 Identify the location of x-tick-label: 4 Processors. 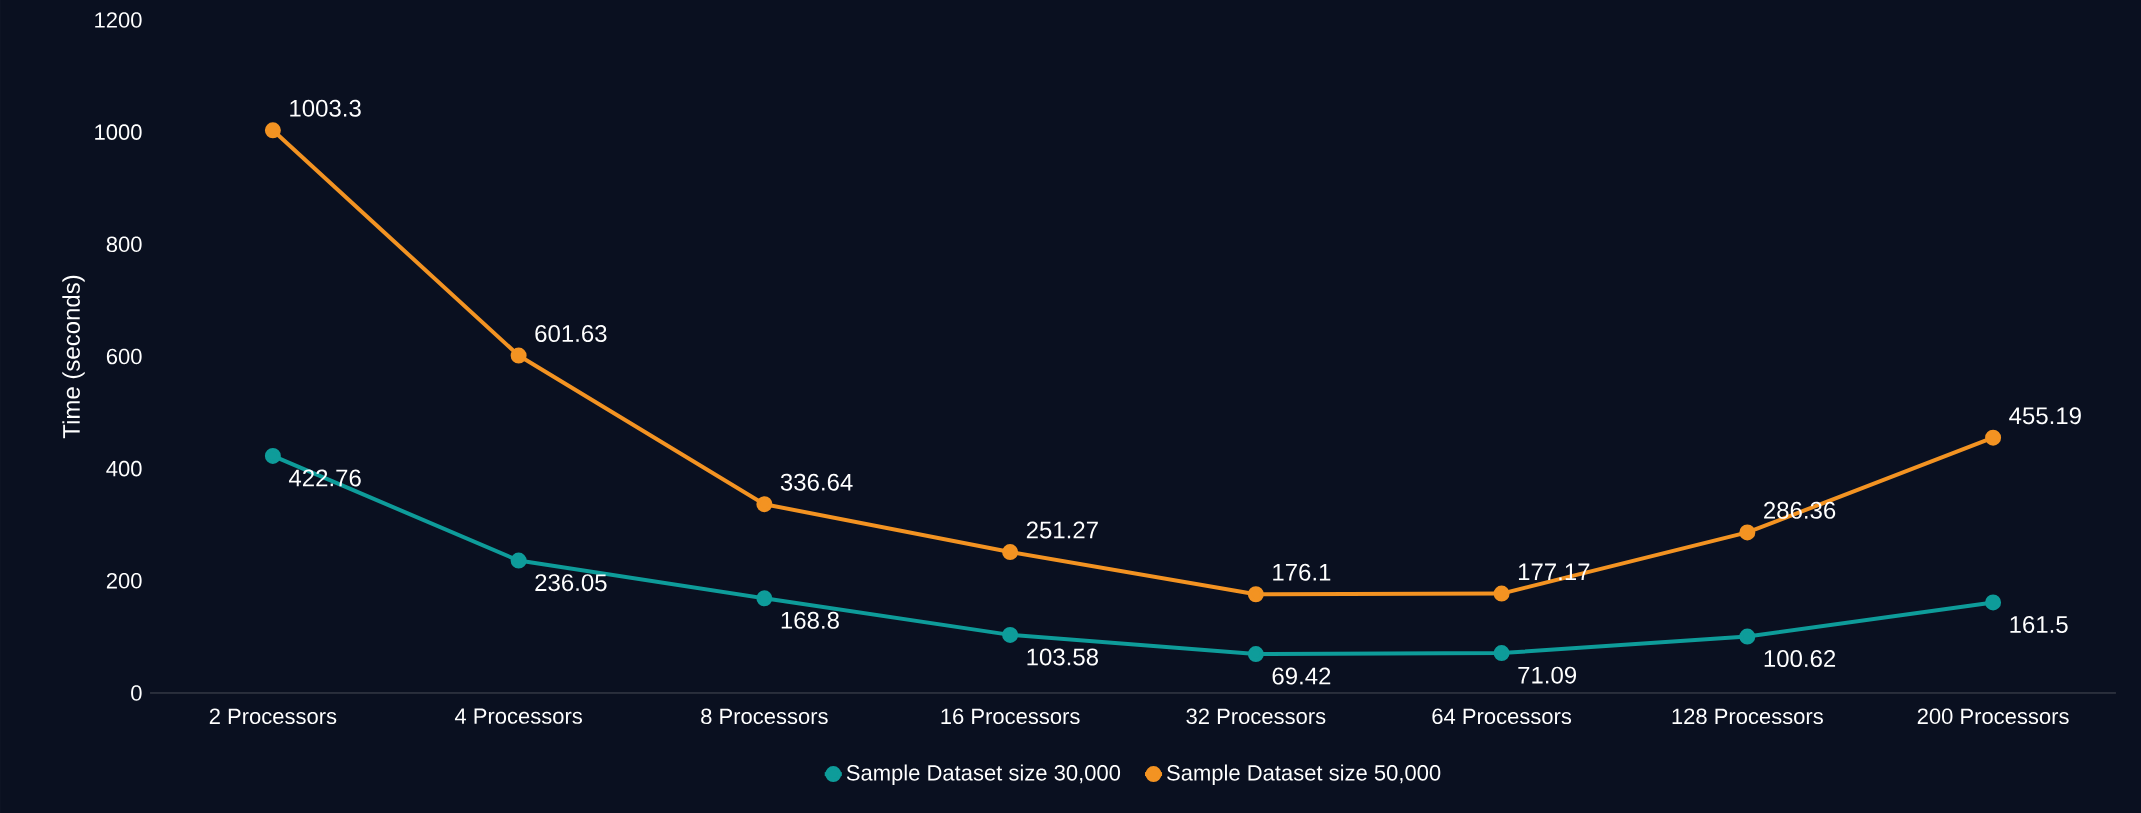
(518, 716).